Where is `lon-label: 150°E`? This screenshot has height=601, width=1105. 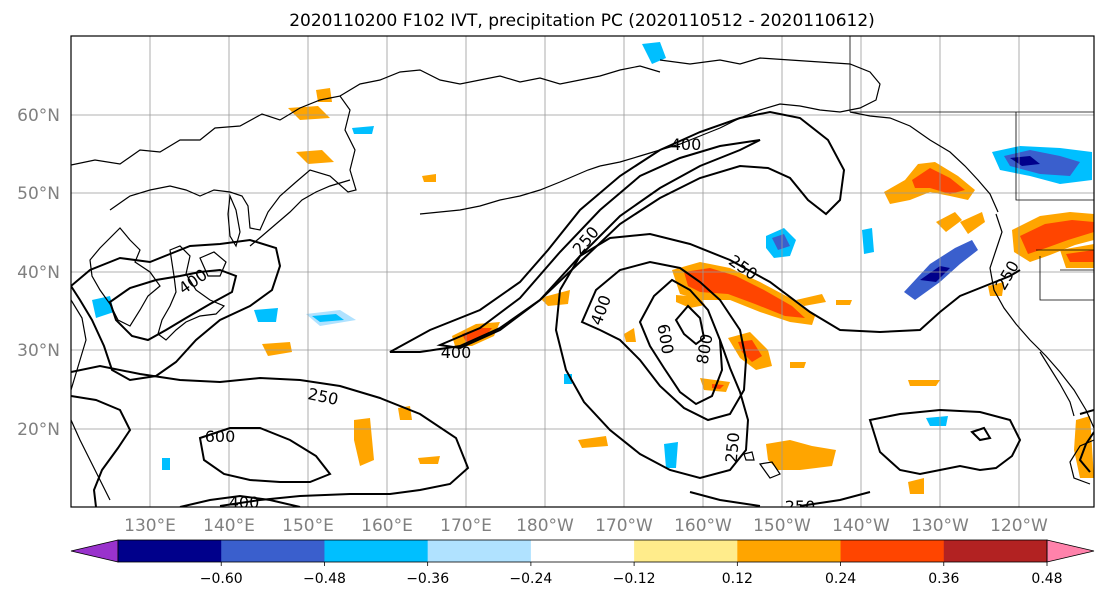
lon-label: 150°E is located at coordinates (308, 526).